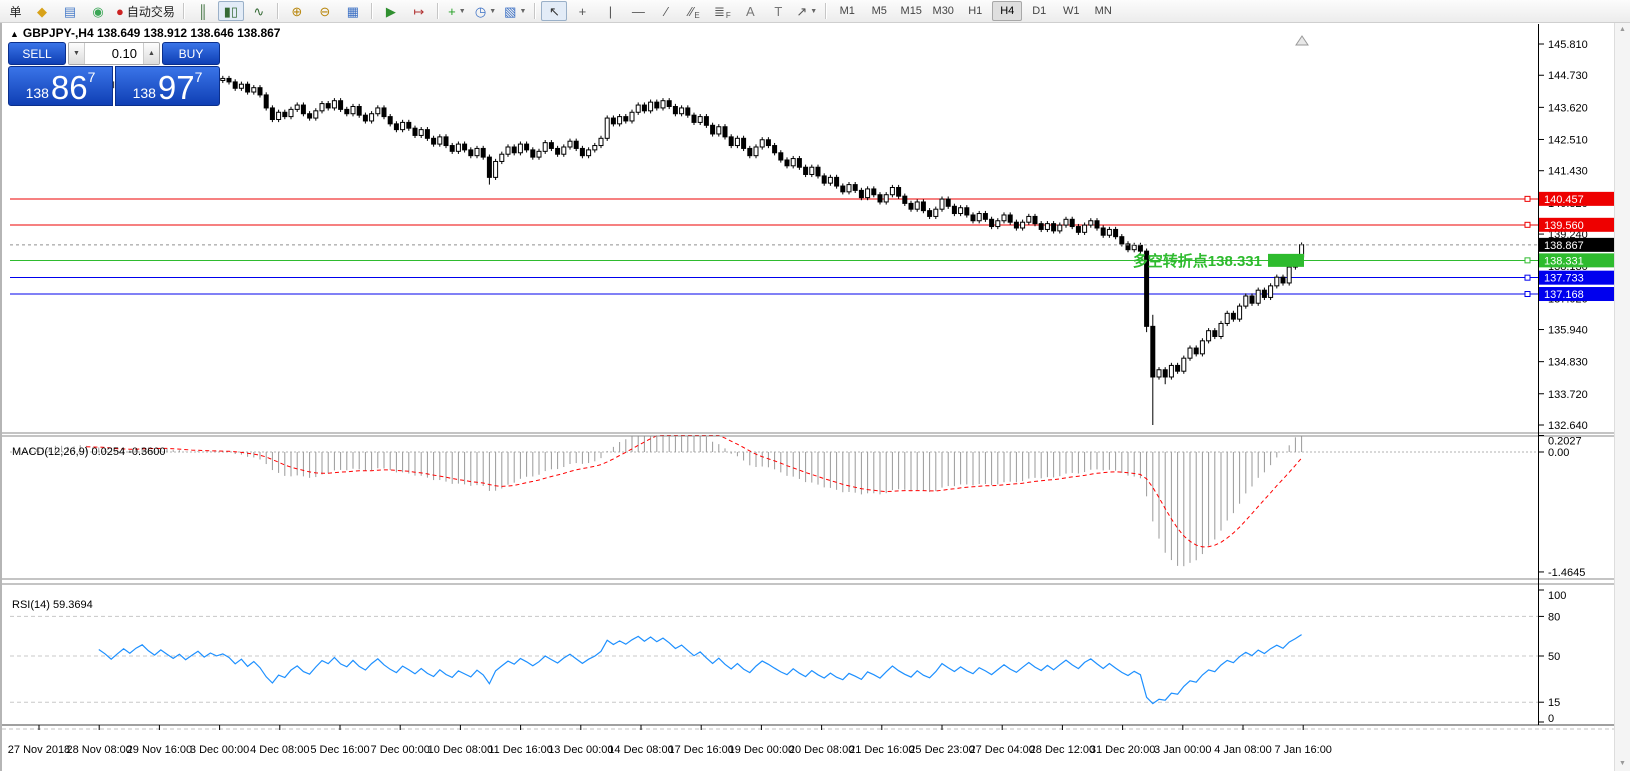 This screenshot has height=771, width=1630. I want to click on vline-button: |, so click(610, 11).